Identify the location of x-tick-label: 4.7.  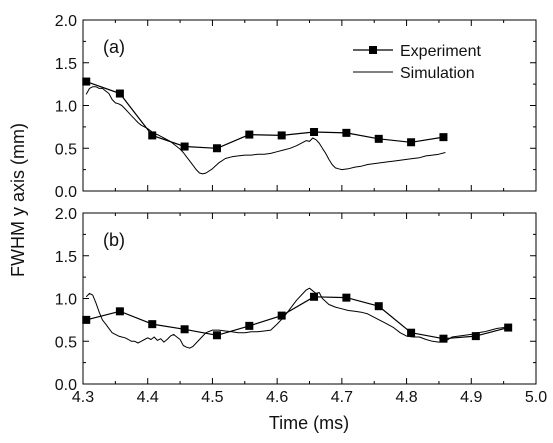
(342, 397).